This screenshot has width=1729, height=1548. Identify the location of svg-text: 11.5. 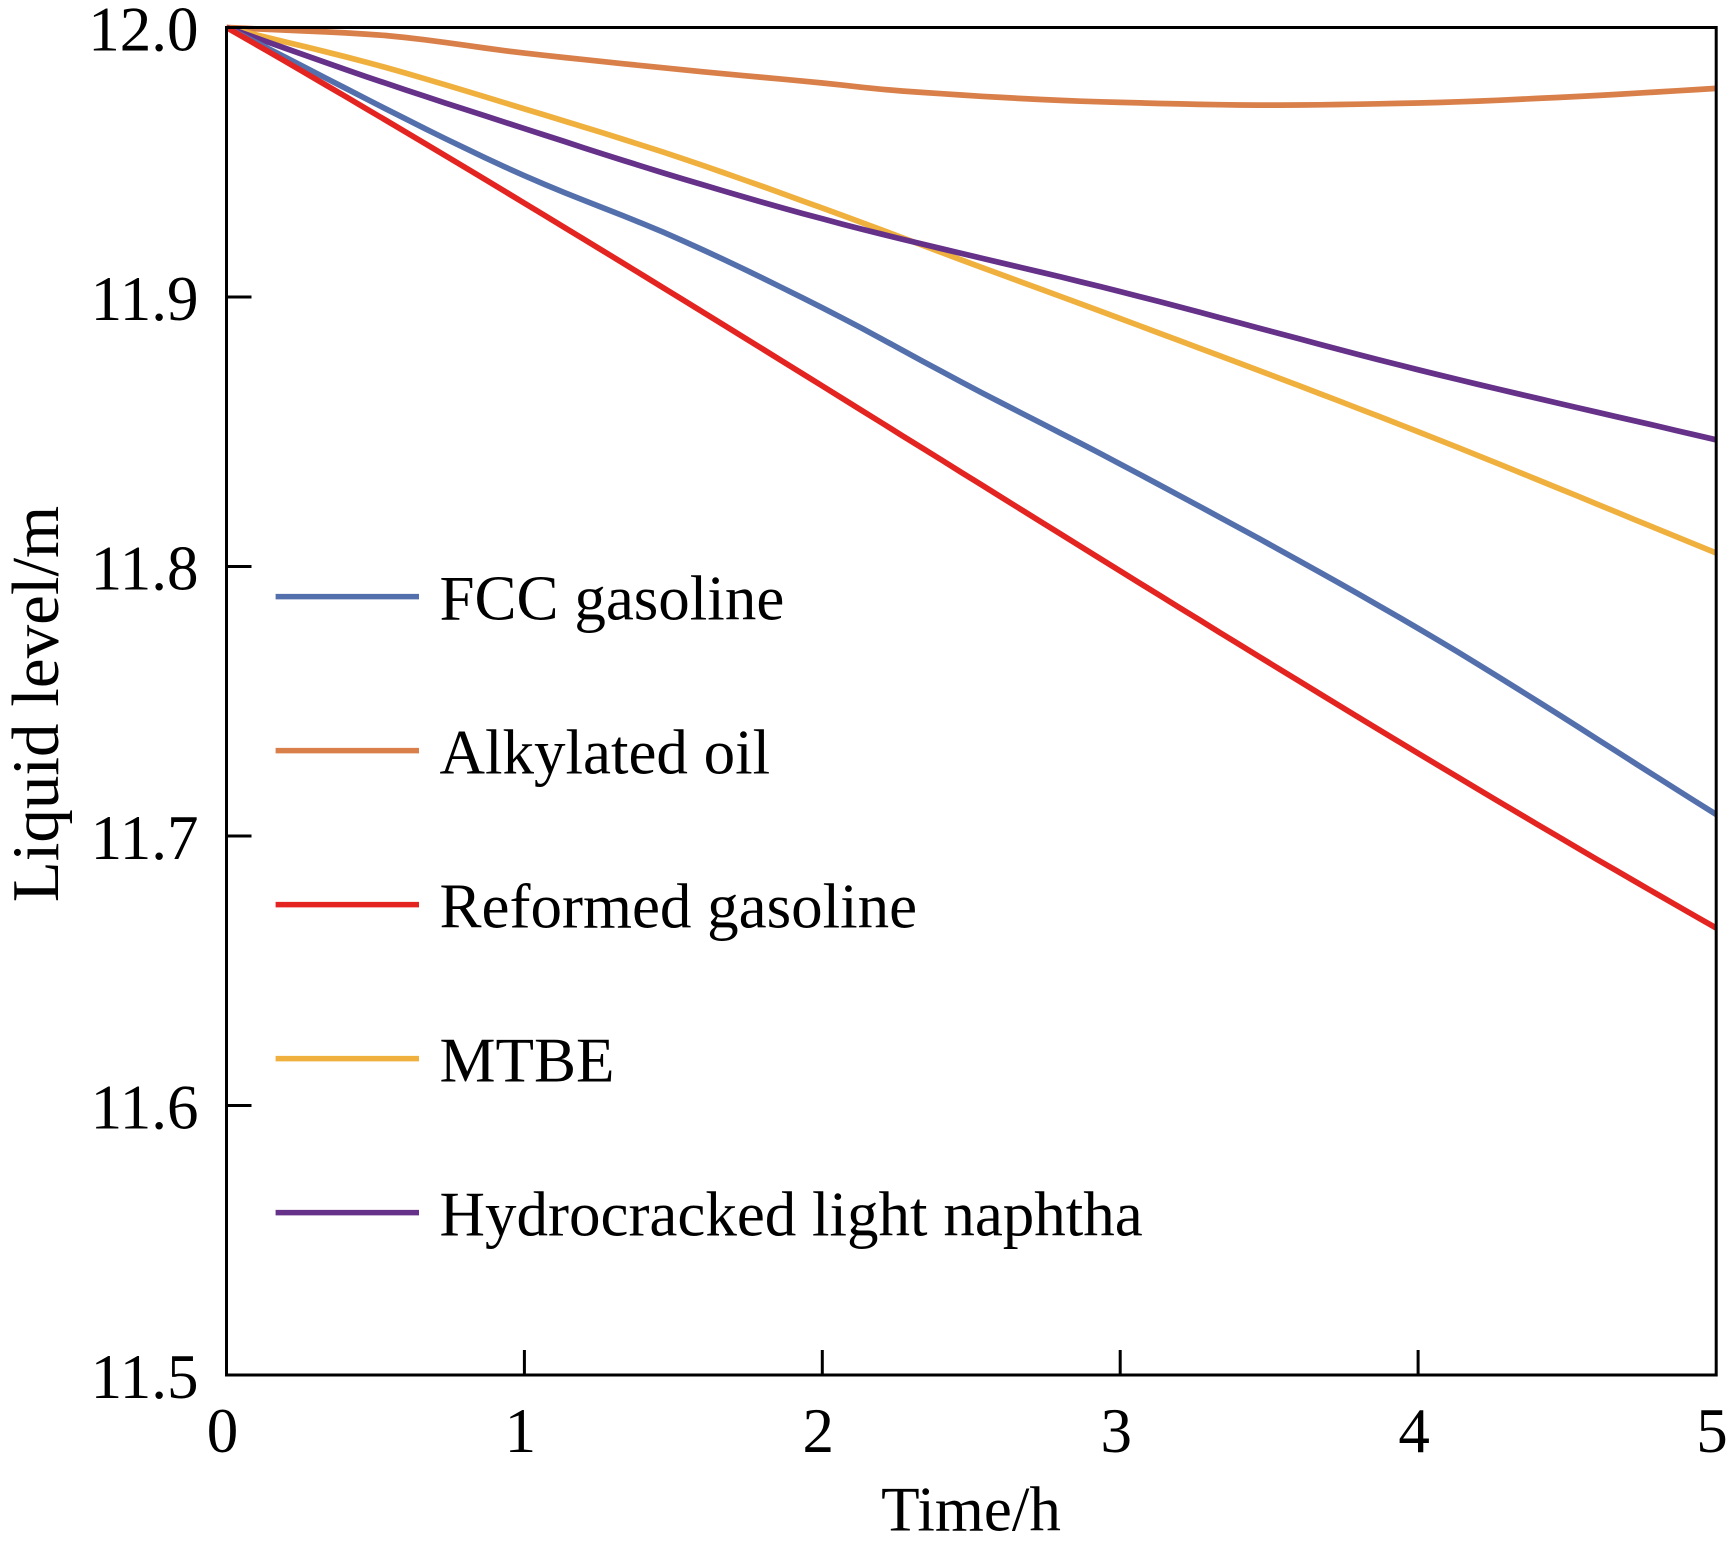
(145, 1377).